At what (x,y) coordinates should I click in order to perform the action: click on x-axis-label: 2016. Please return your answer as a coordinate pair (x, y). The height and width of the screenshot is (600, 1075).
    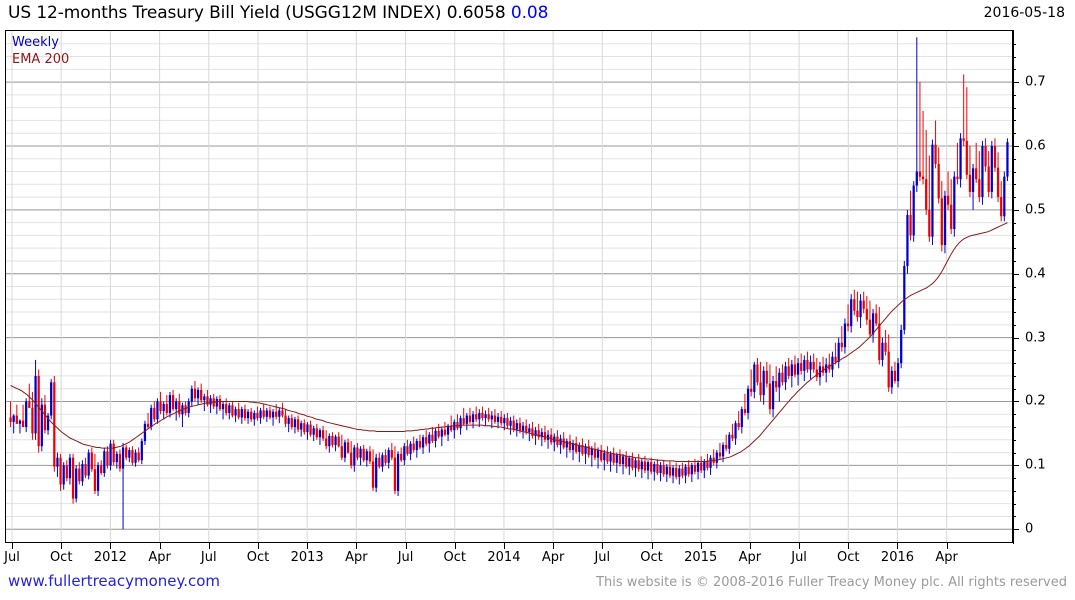
    Looking at the image, I should click on (897, 557).